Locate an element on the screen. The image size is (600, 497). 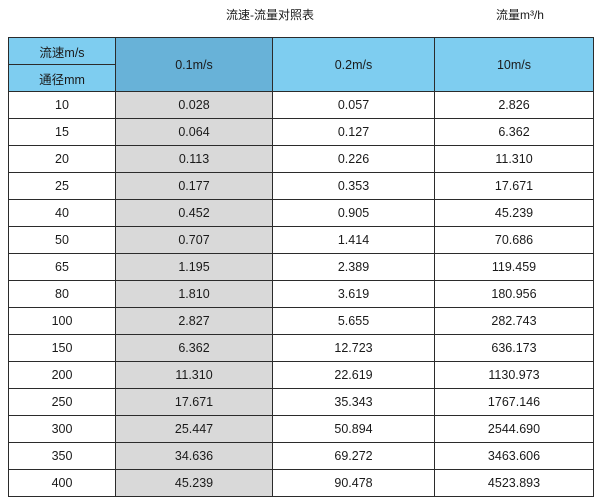
cell-flow-0.1ms: 0.177 is located at coordinates (194, 186).